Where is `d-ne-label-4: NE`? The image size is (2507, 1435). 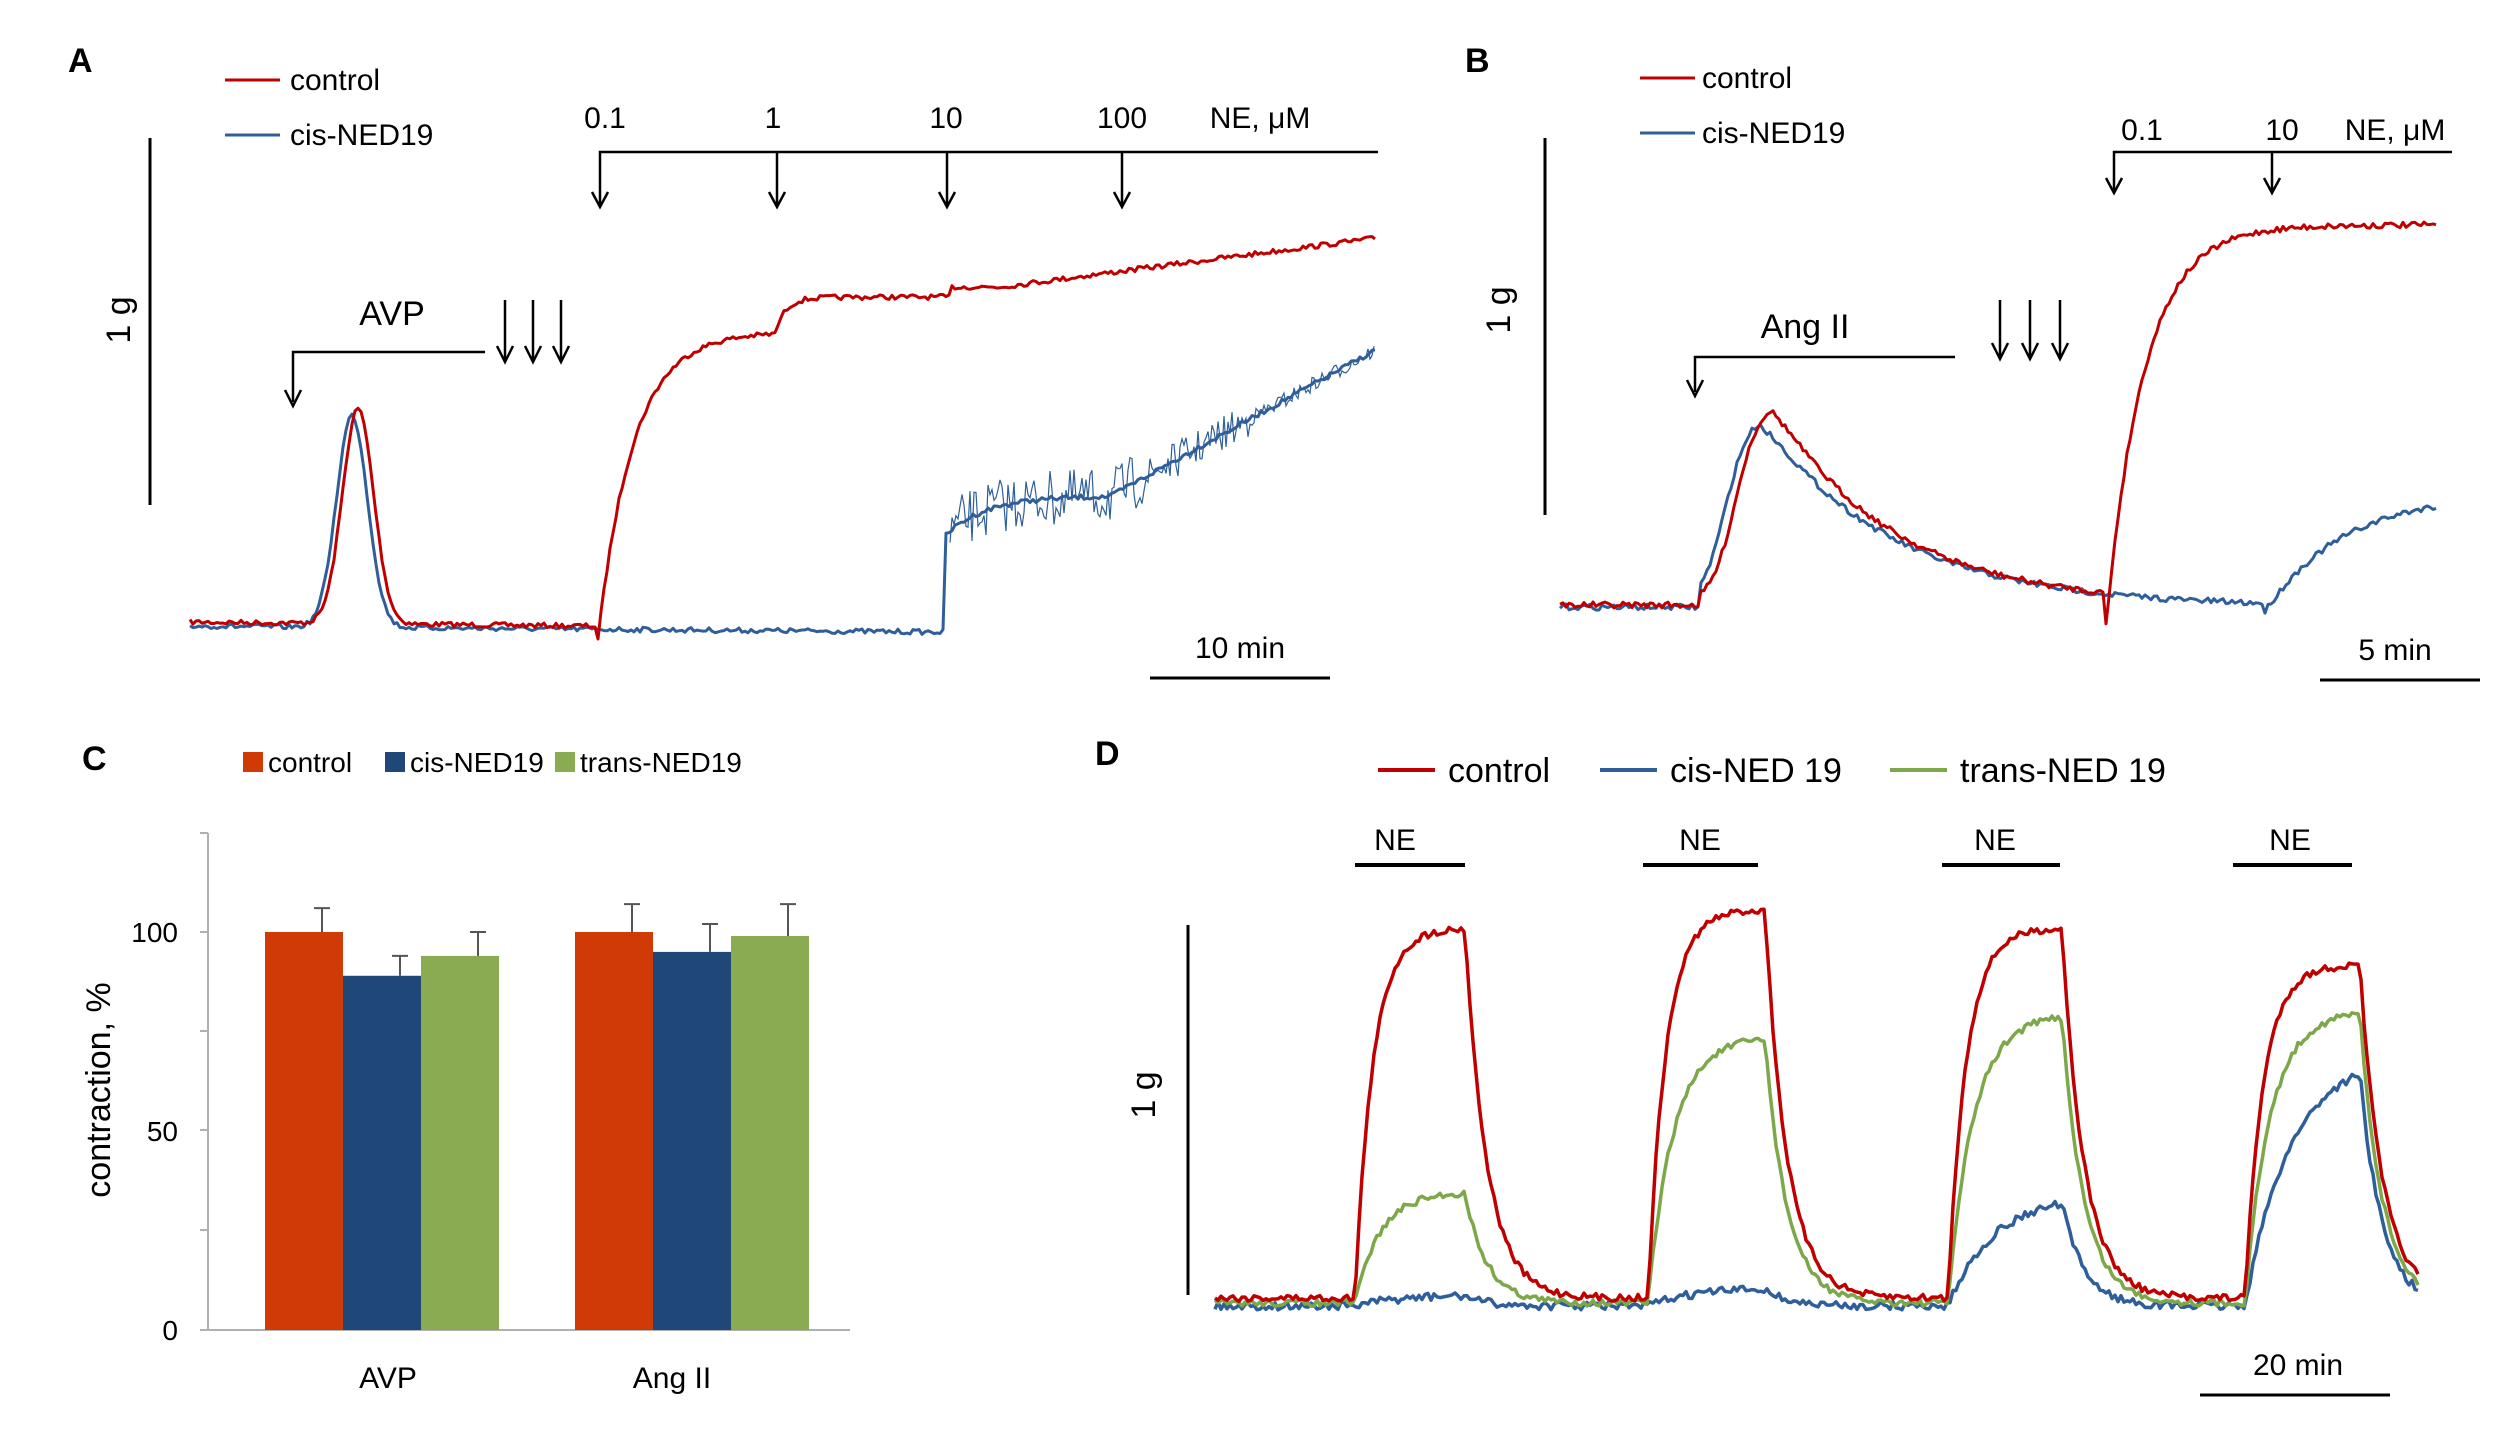 d-ne-label-4: NE is located at coordinates (2290, 840).